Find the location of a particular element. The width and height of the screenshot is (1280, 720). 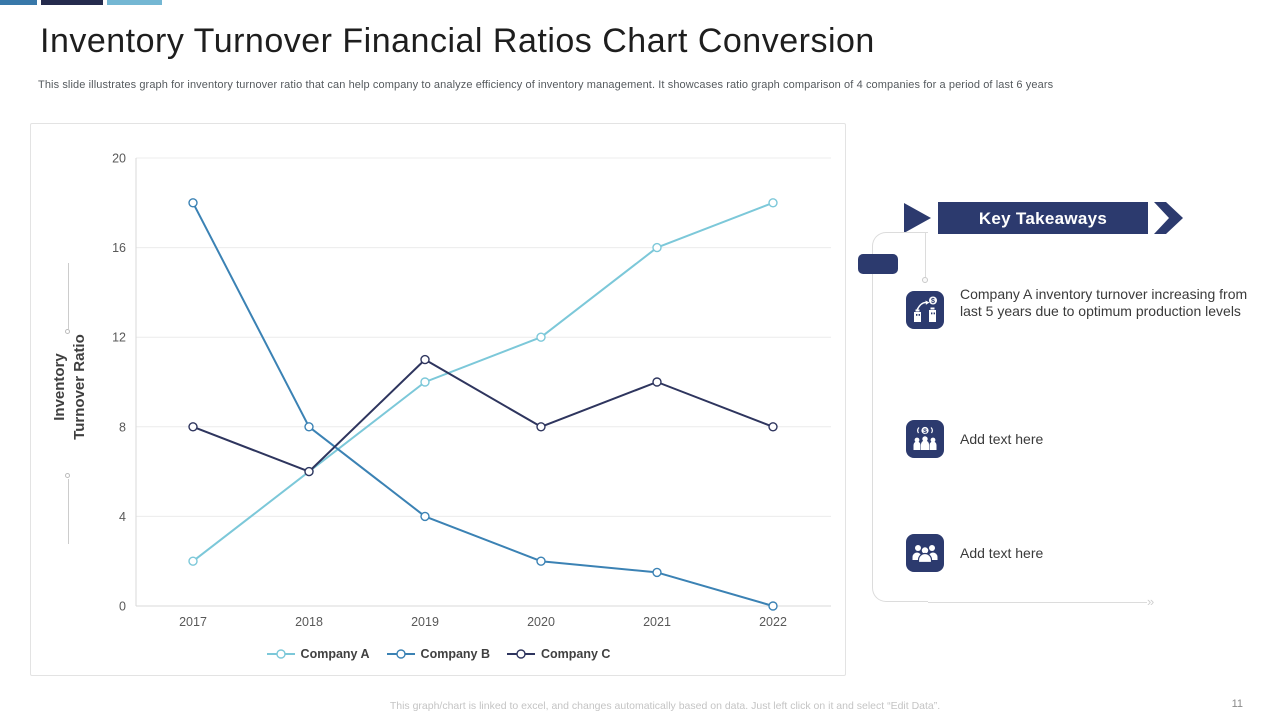

y-tick-label: 8 is located at coordinates (122, 427).